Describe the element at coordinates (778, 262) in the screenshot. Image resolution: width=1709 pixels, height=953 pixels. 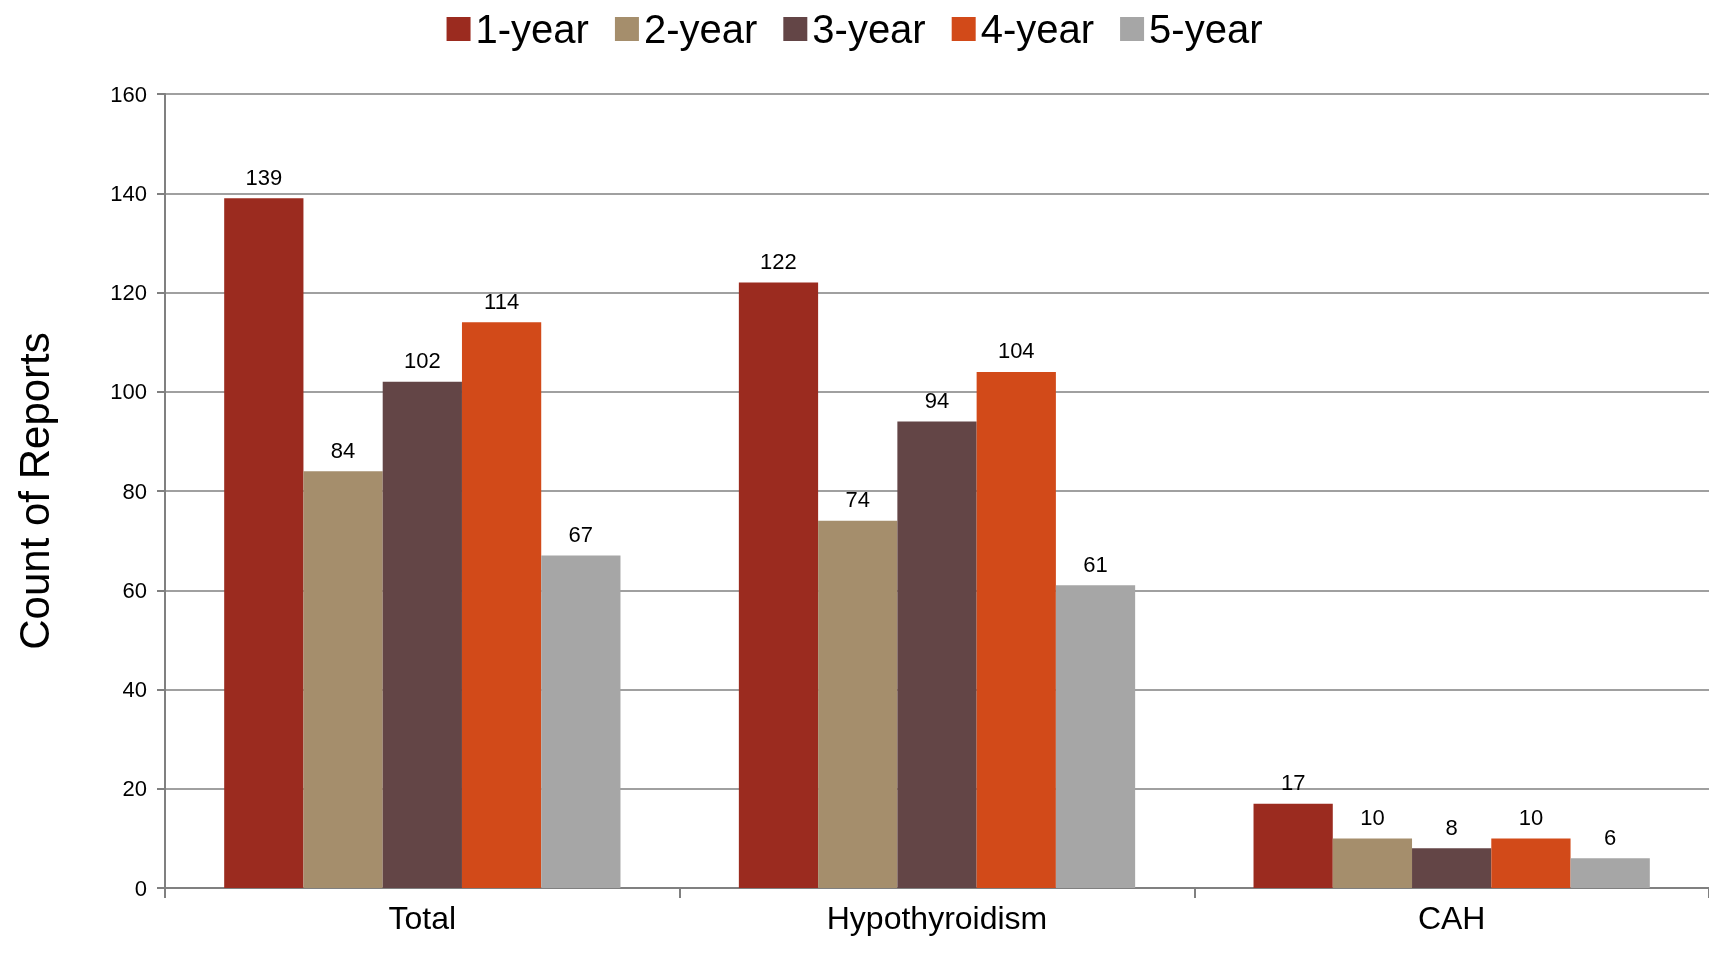
I see `data-label: 122` at that location.